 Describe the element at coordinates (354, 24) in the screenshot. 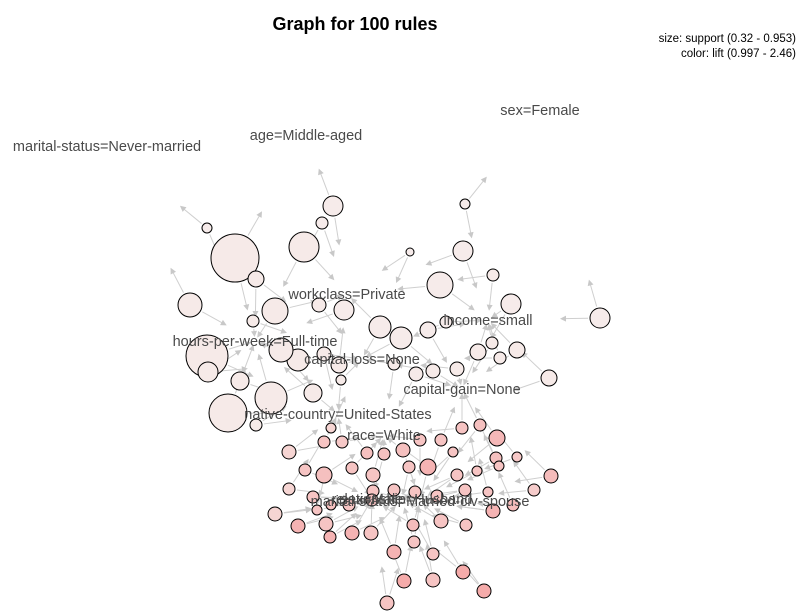

I see `graph-title: Graph for 100 rules` at that location.